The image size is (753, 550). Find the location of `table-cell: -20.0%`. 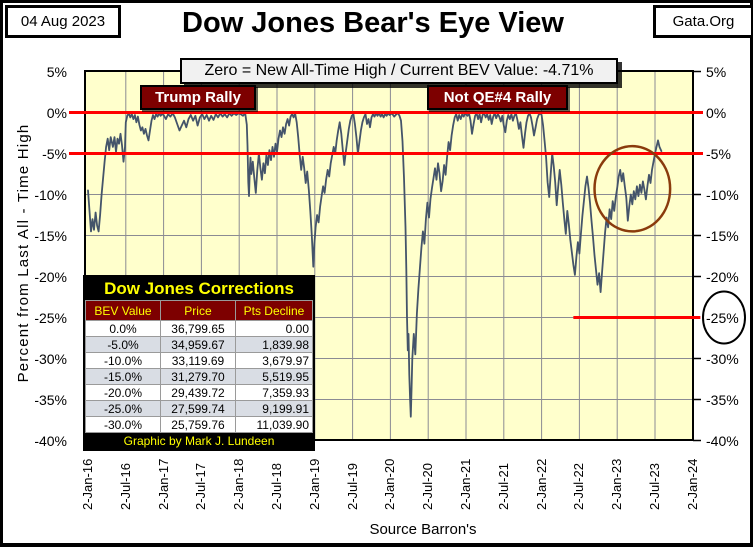

table-cell: -20.0% is located at coordinates (123, 392).